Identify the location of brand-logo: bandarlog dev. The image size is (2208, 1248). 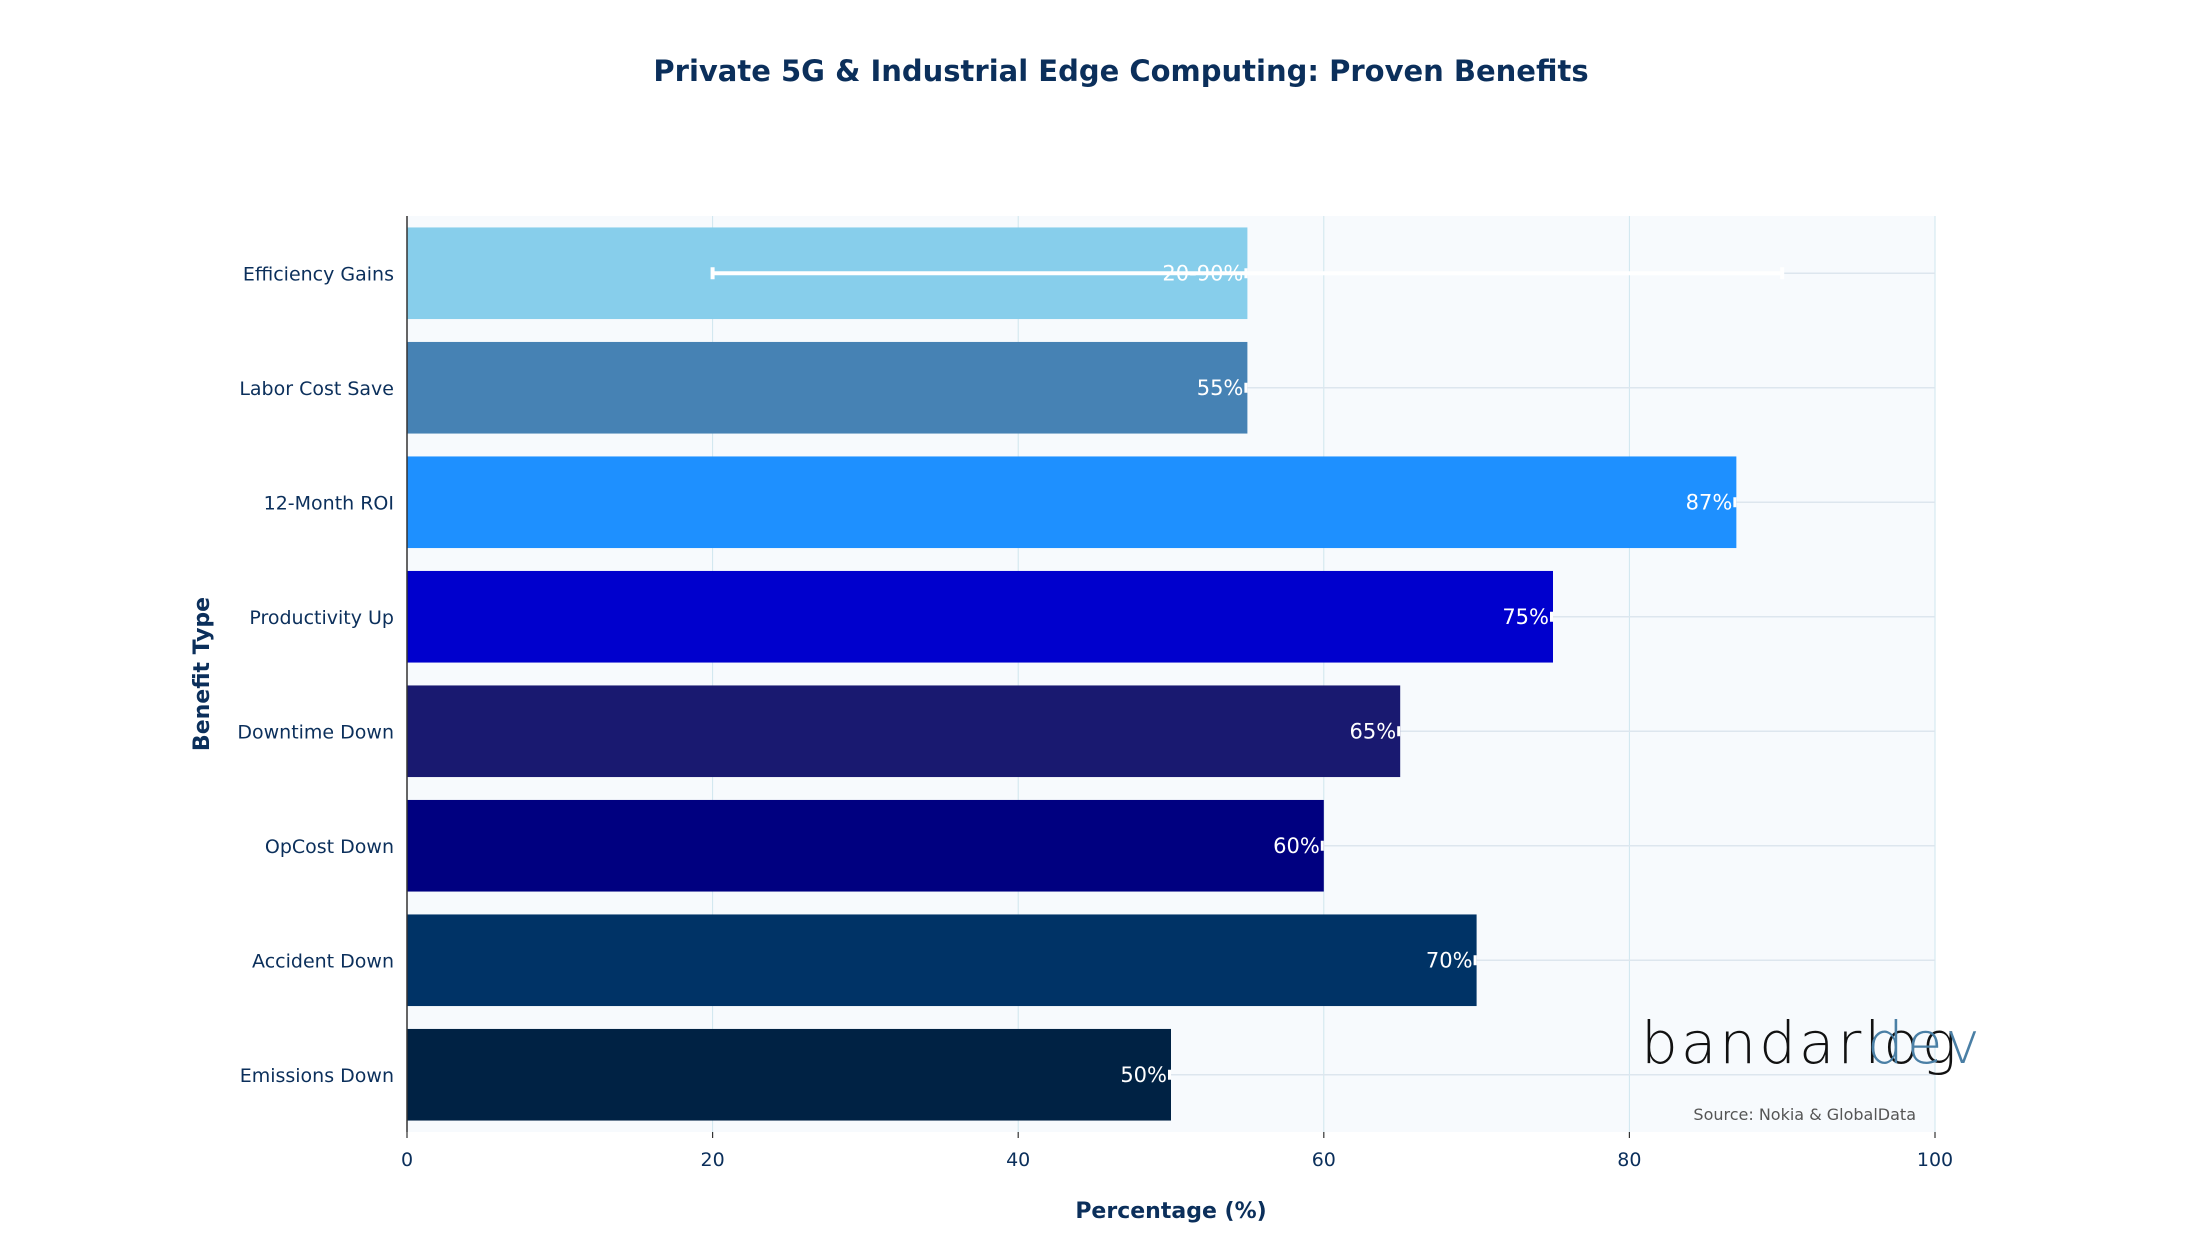
(1812, 1043).